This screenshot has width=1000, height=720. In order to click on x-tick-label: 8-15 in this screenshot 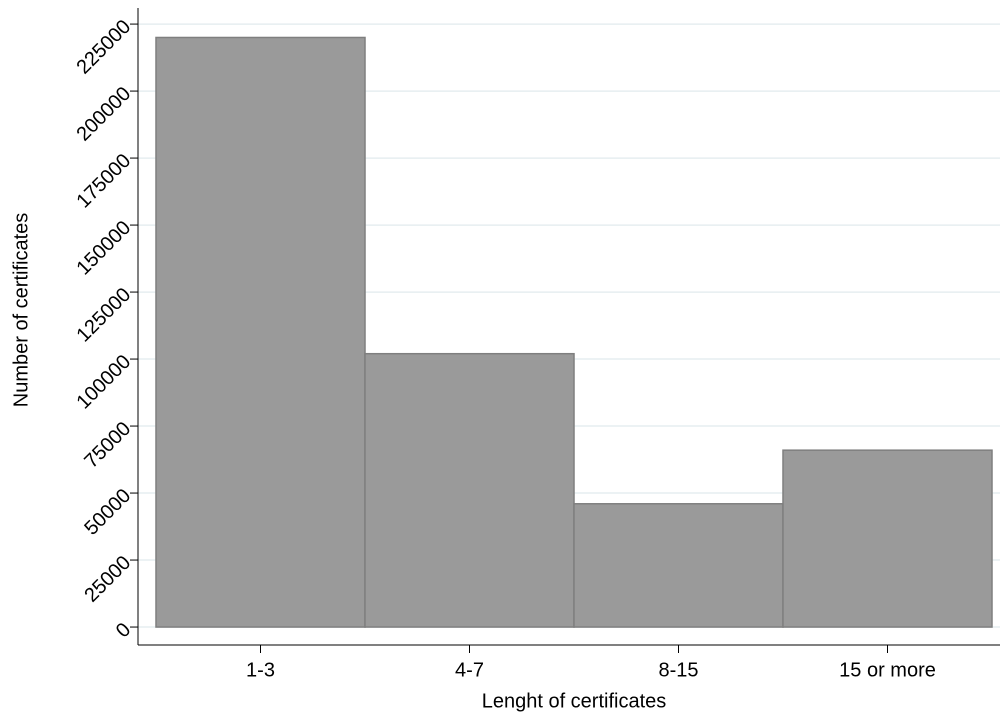, I will do `click(678, 670)`.